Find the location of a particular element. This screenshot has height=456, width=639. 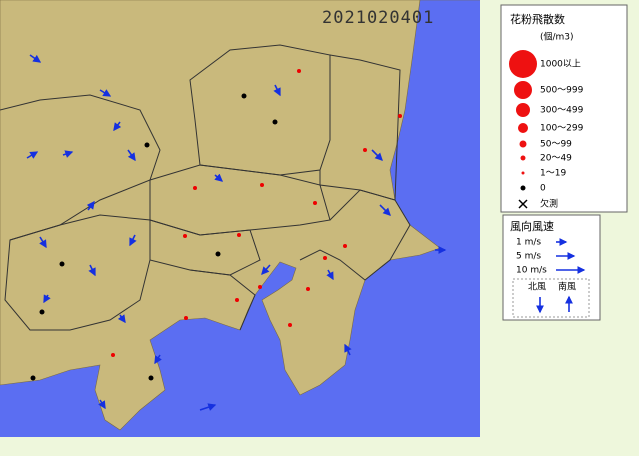

wind-legend: 風向風速 1 m/s 5 m/s 10 m/s 北風 南風 is located at coordinates (551, 267).